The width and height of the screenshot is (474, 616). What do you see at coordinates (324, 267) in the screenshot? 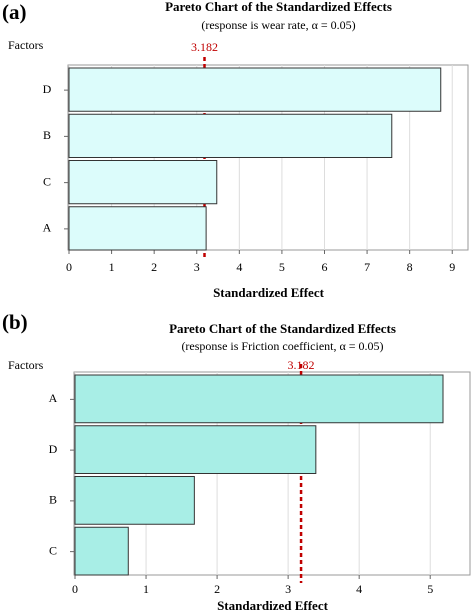
I see `x-tick-label: 6` at bounding box center [324, 267].